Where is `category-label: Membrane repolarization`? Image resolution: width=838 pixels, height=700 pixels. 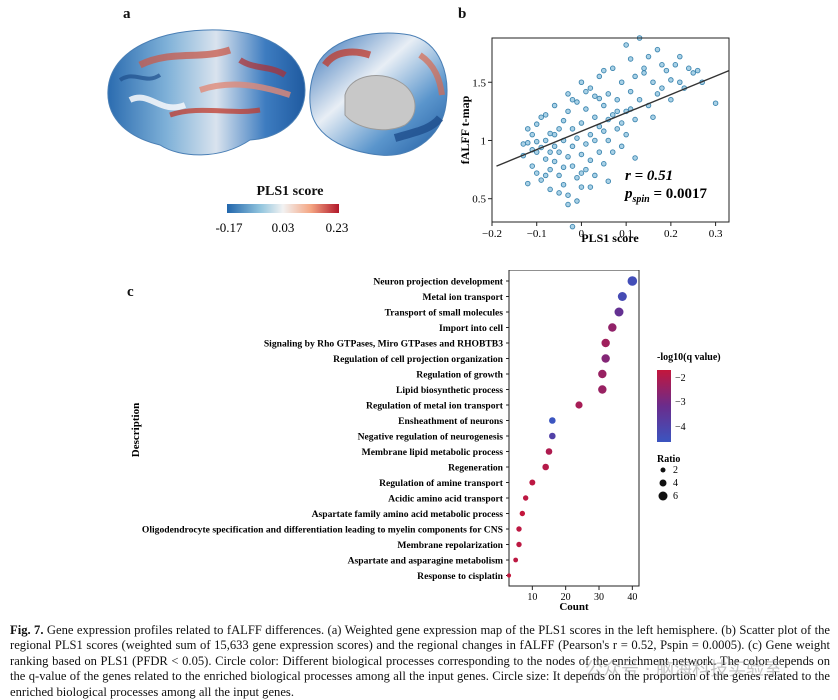 category-label: Membrane repolarization is located at coordinates (450, 545).